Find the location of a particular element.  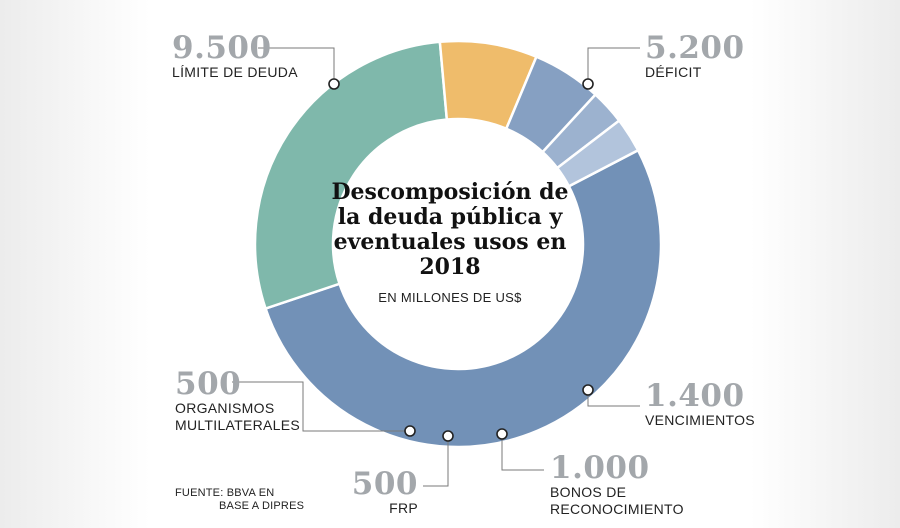

leader-line-limite-de-deuda is located at coordinates (296, 65).